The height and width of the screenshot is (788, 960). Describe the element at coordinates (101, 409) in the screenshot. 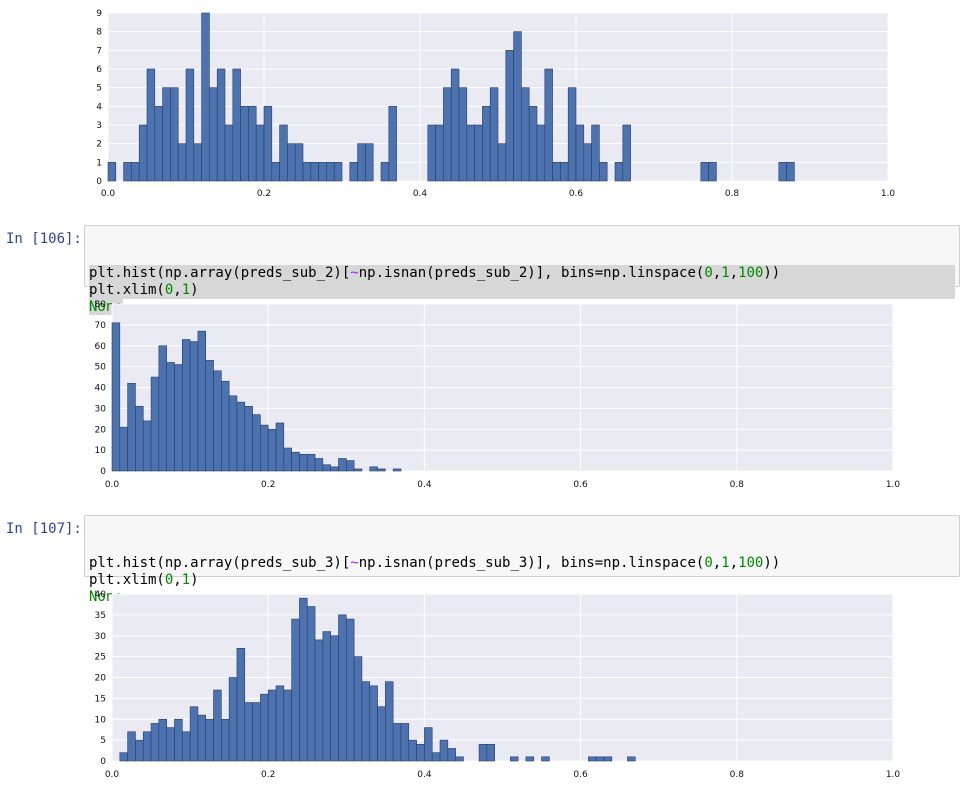

I see `y-tick-label: 30` at that location.